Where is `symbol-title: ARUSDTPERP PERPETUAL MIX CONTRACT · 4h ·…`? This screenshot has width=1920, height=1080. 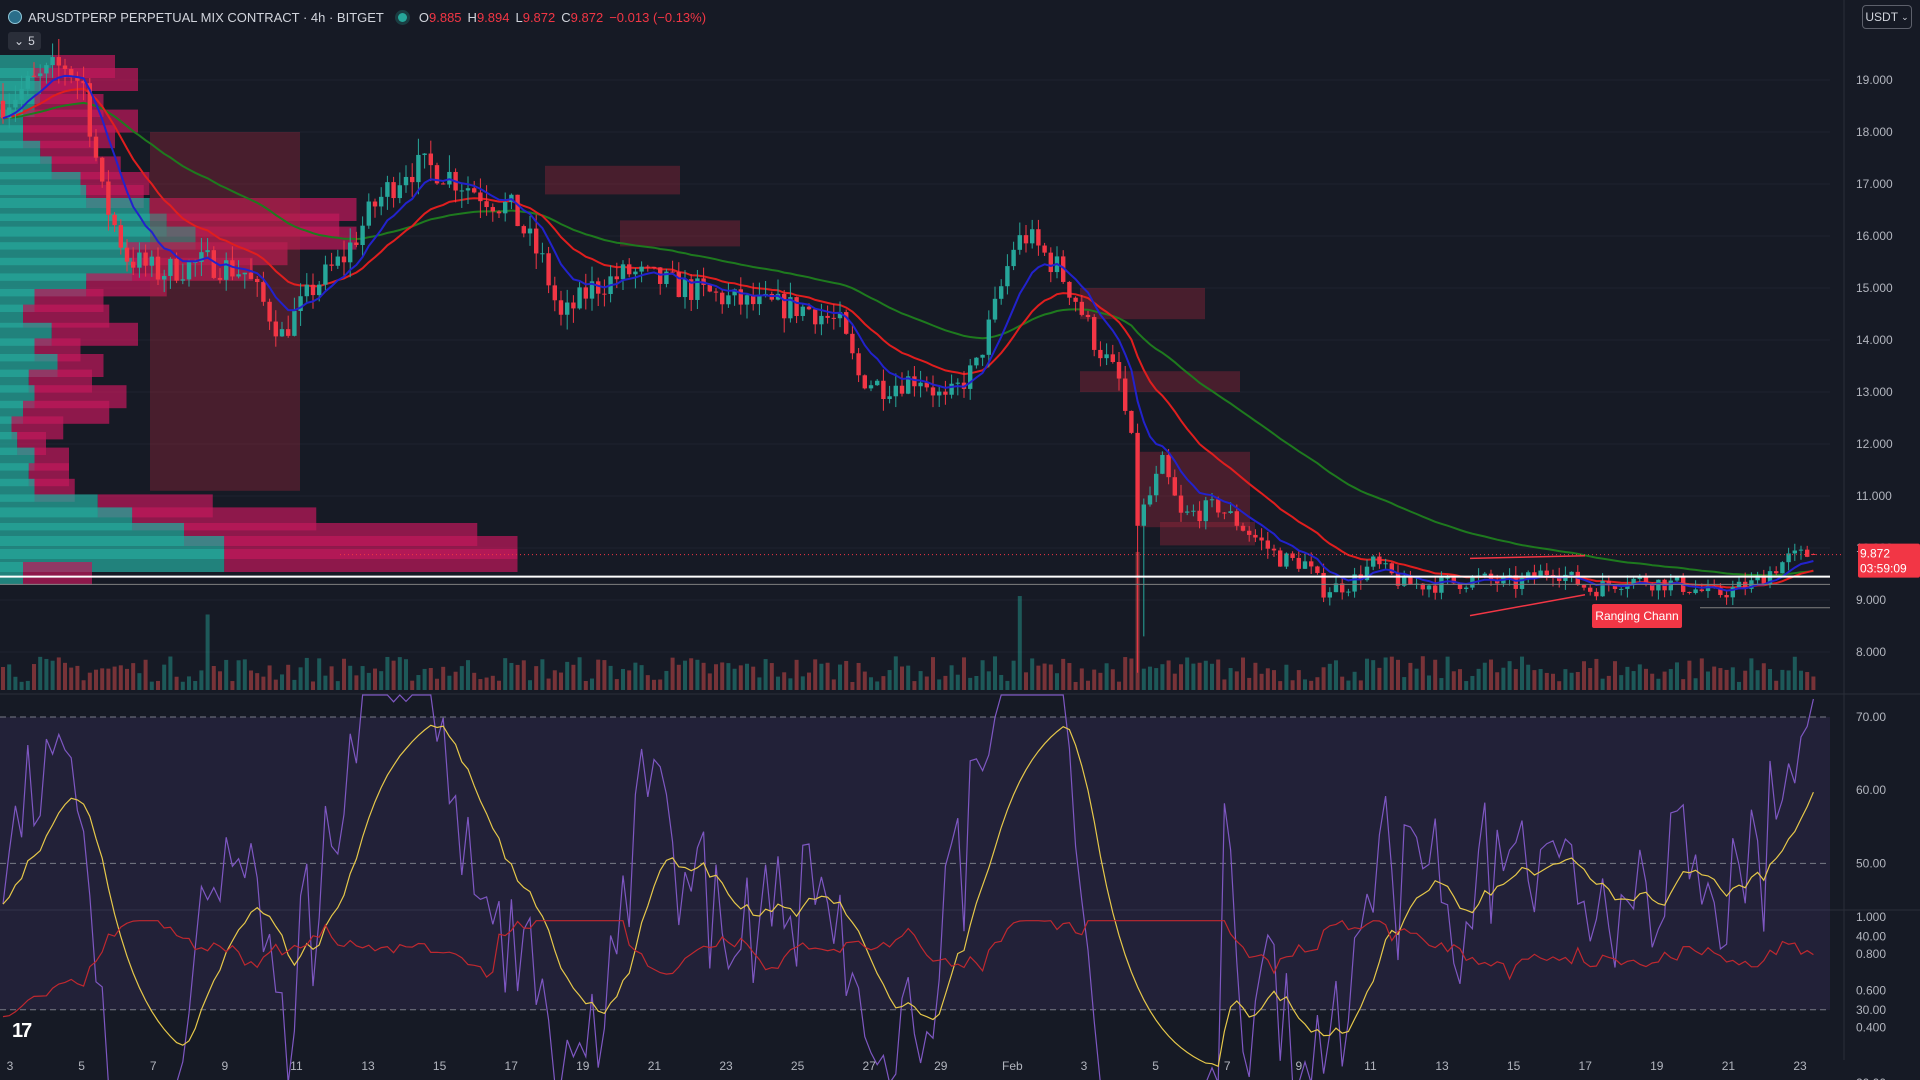 symbol-title: ARUSDTPERP PERPETUAL MIX CONTRACT · 4h ·… is located at coordinates (206, 17).